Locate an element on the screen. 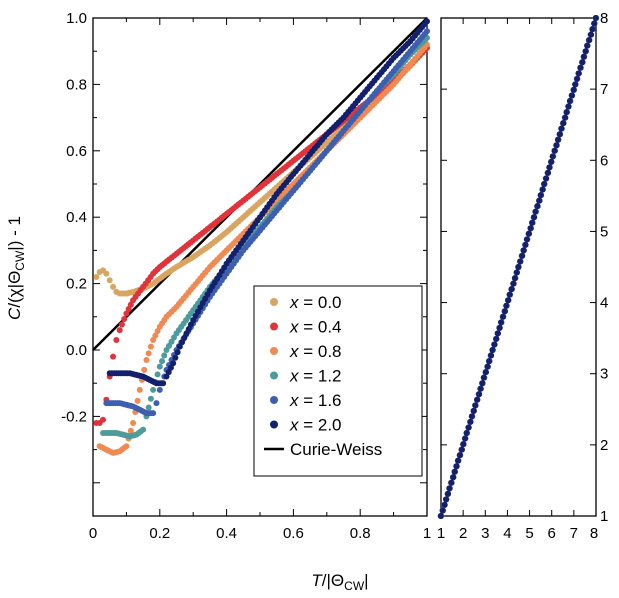 This screenshot has width=619, height=598. y-label-open: /(χ|Θ is located at coordinates (14, 289).